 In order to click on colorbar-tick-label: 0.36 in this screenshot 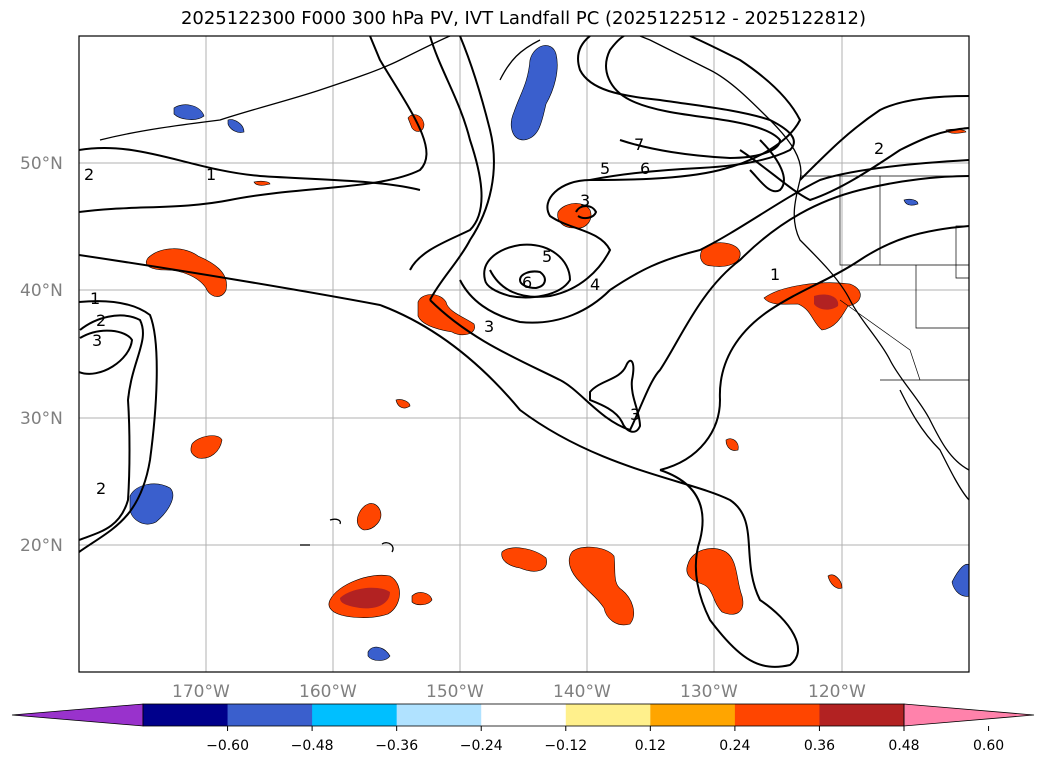, I will do `click(819, 746)`.